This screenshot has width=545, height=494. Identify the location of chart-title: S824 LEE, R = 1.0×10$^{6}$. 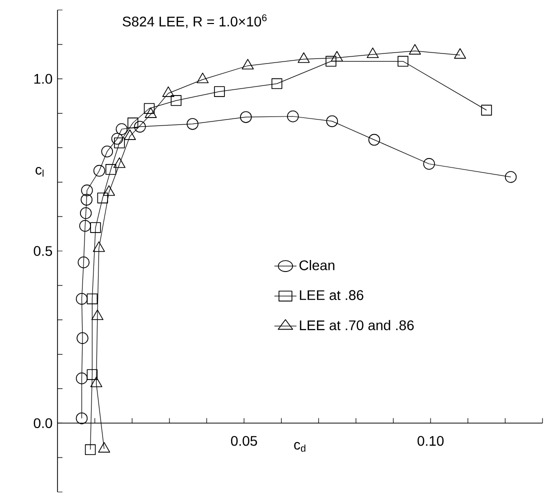
(194, 21).